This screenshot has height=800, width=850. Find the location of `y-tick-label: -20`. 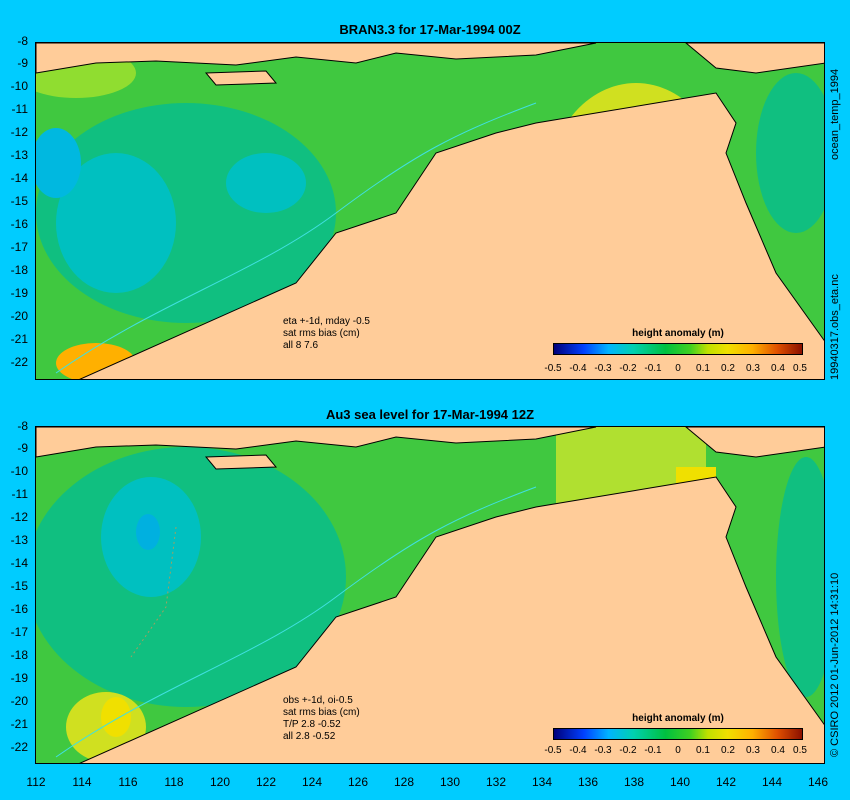

y-tick-label: -20 is located at coordinates (19, 316).